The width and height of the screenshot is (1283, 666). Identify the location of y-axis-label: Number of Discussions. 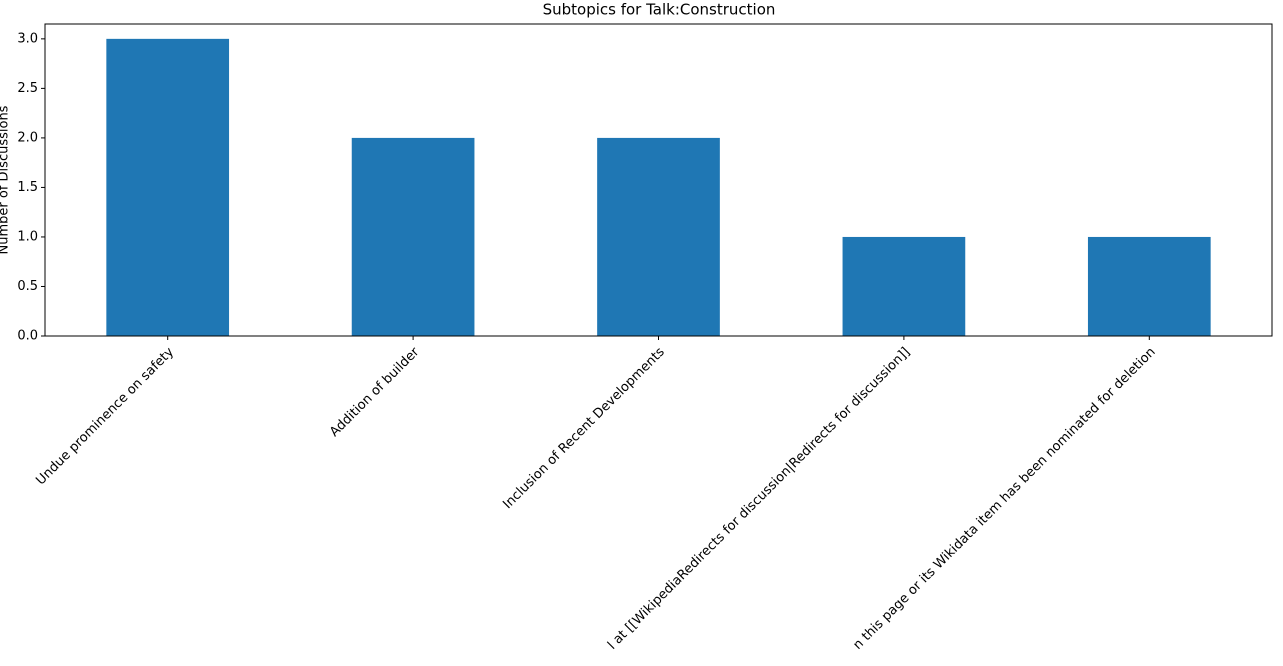
(6, 179).